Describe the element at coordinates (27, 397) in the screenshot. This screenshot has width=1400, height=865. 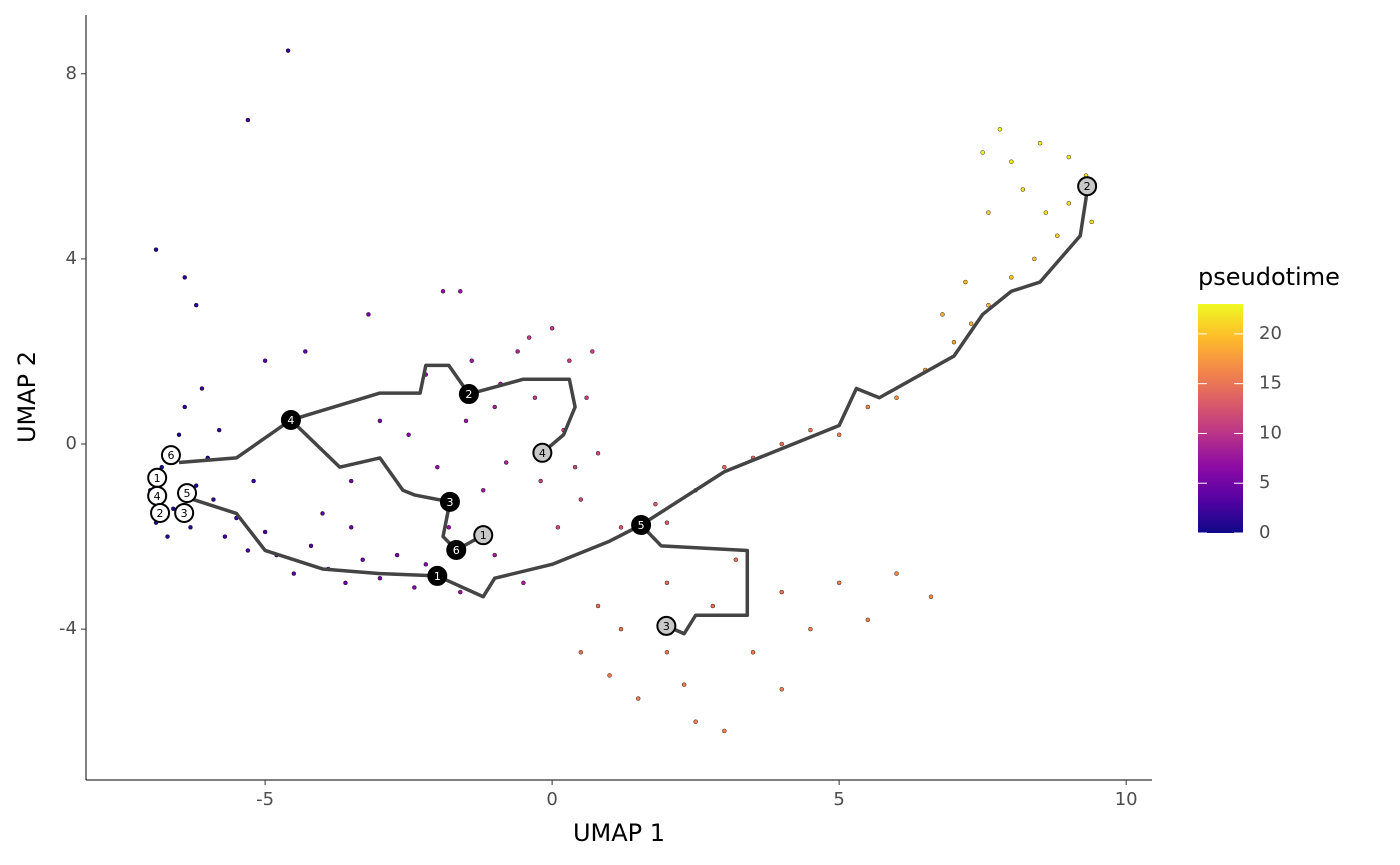
I see `y-axis-title: UMAP 2` at that location.